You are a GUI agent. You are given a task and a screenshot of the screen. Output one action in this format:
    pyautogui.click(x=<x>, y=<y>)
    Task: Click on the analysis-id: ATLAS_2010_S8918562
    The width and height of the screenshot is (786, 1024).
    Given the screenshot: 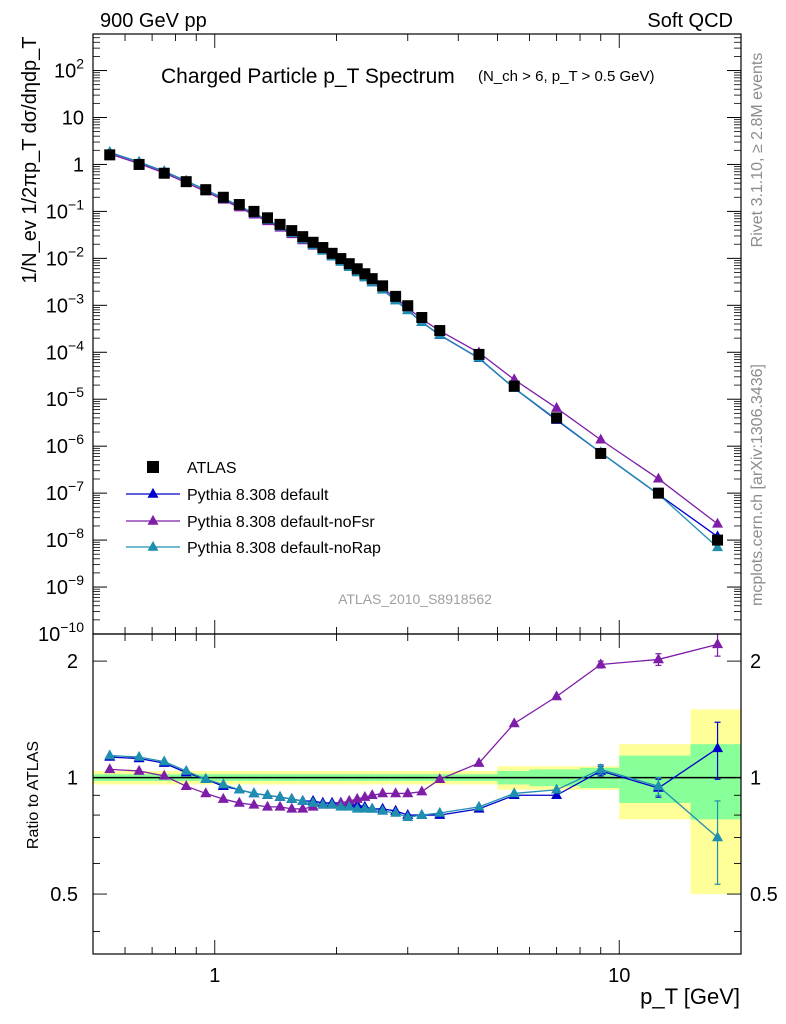 What is the action you would take?
    pyautogui.click(x=415, y=599)
    